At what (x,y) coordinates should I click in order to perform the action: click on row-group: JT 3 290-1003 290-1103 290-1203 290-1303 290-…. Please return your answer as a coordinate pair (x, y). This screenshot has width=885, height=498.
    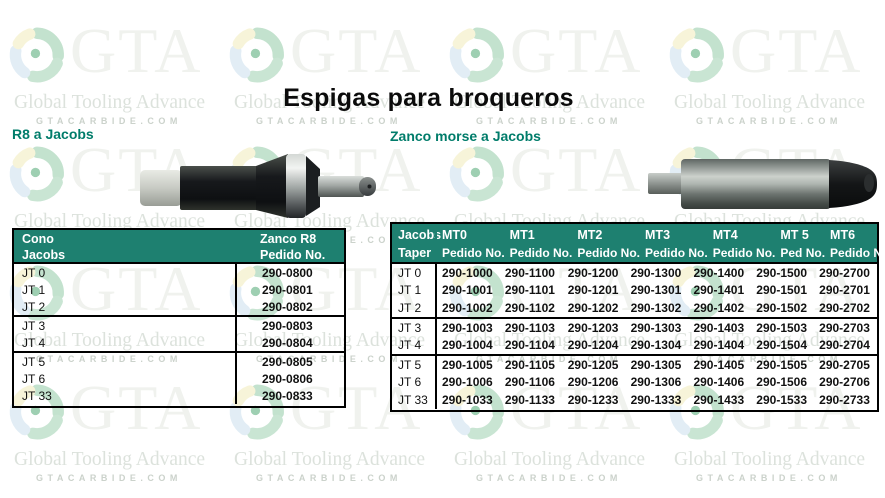
    Looking at the image, I should click on (634, 335).